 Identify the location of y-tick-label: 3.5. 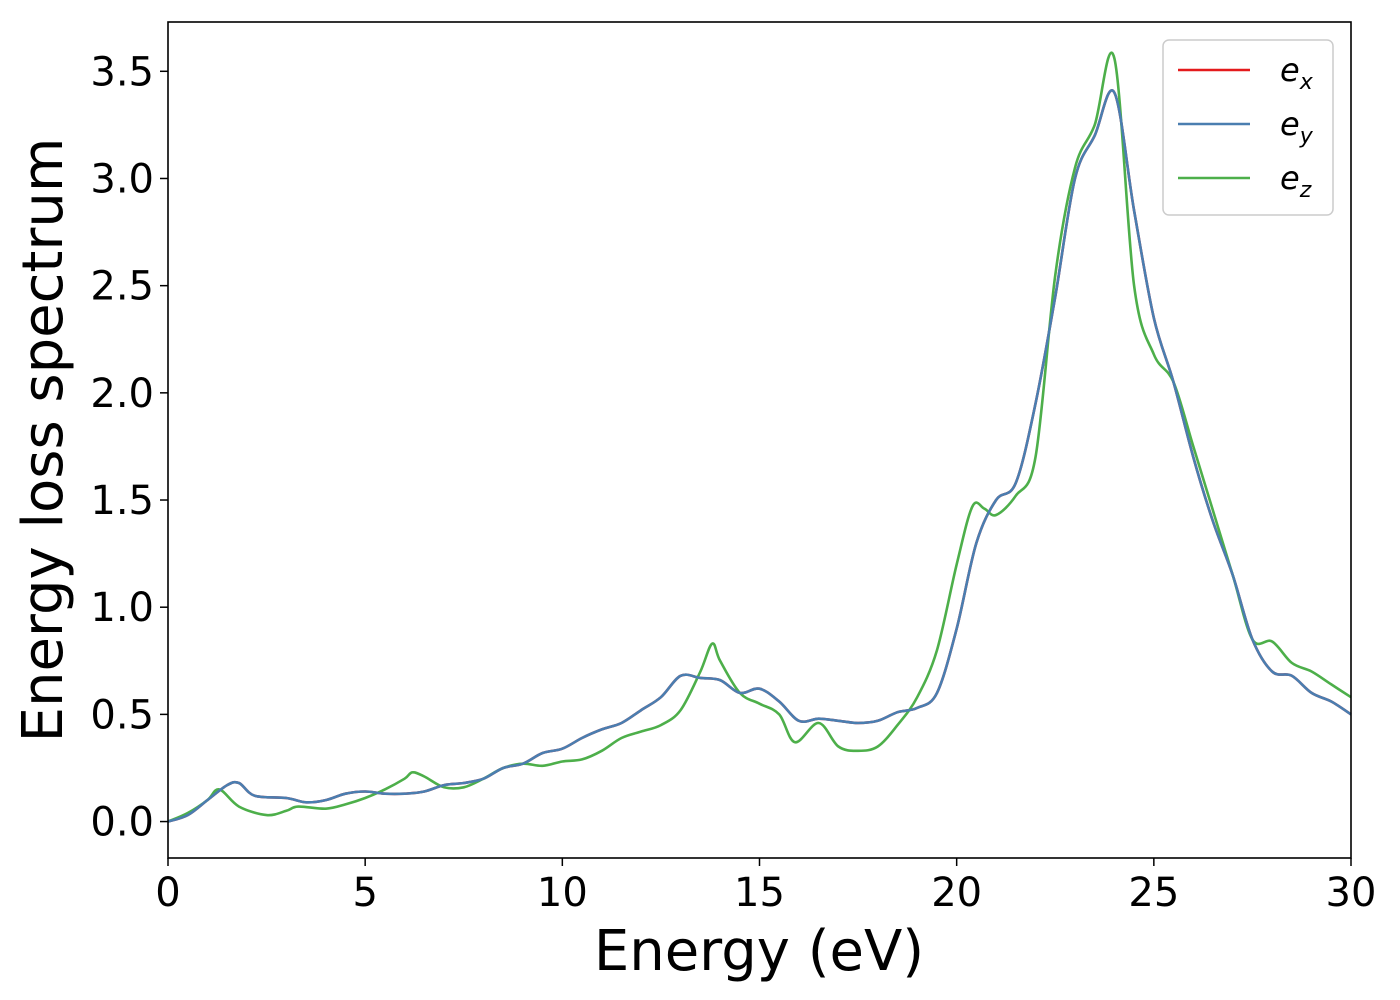
(122, 72).